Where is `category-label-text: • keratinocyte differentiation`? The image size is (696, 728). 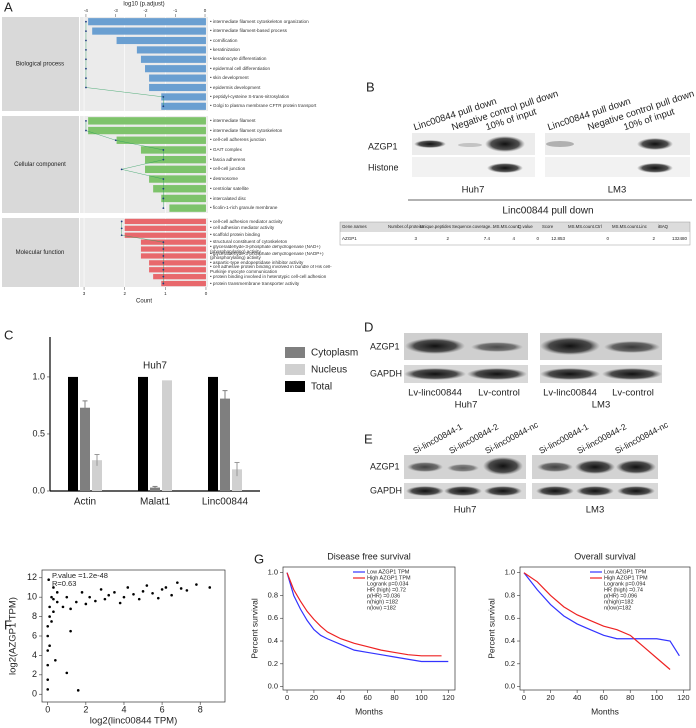 category-label-text: • keratinocyte differentiation is located at coordinates (238, 59).